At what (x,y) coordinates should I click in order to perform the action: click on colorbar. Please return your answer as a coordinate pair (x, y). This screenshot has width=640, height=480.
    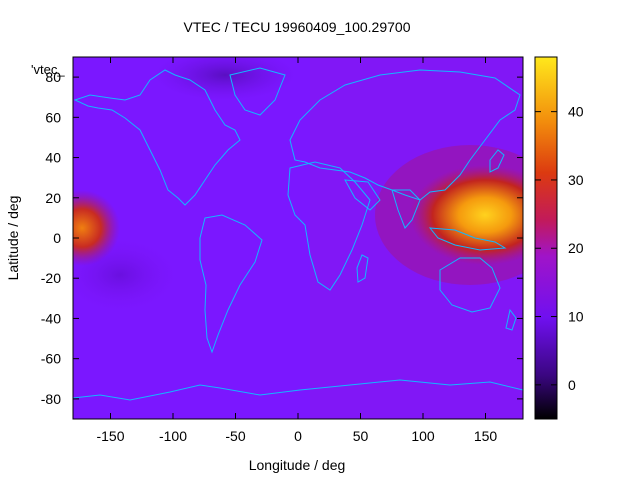
    Looking at the image, I should click on (546, 238).